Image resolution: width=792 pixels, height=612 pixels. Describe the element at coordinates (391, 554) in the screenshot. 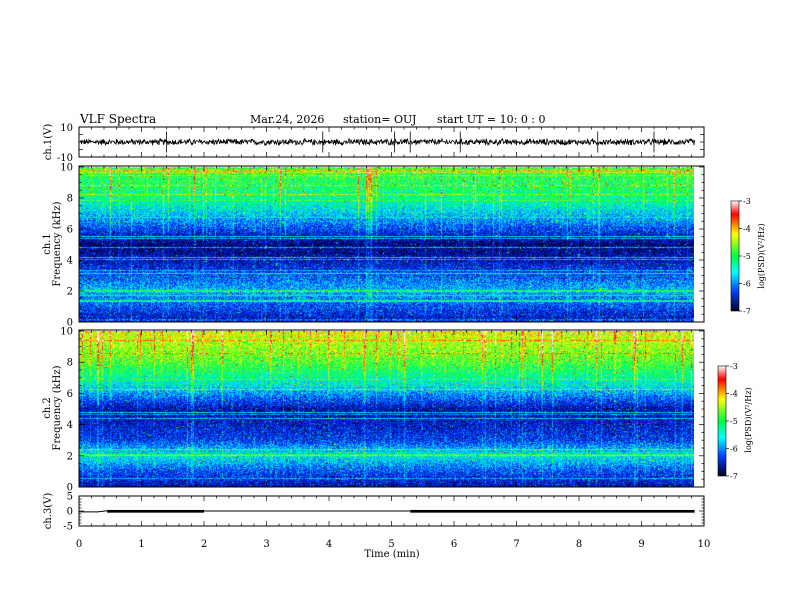

I see `time-axis-label: Time (min)` at that location.